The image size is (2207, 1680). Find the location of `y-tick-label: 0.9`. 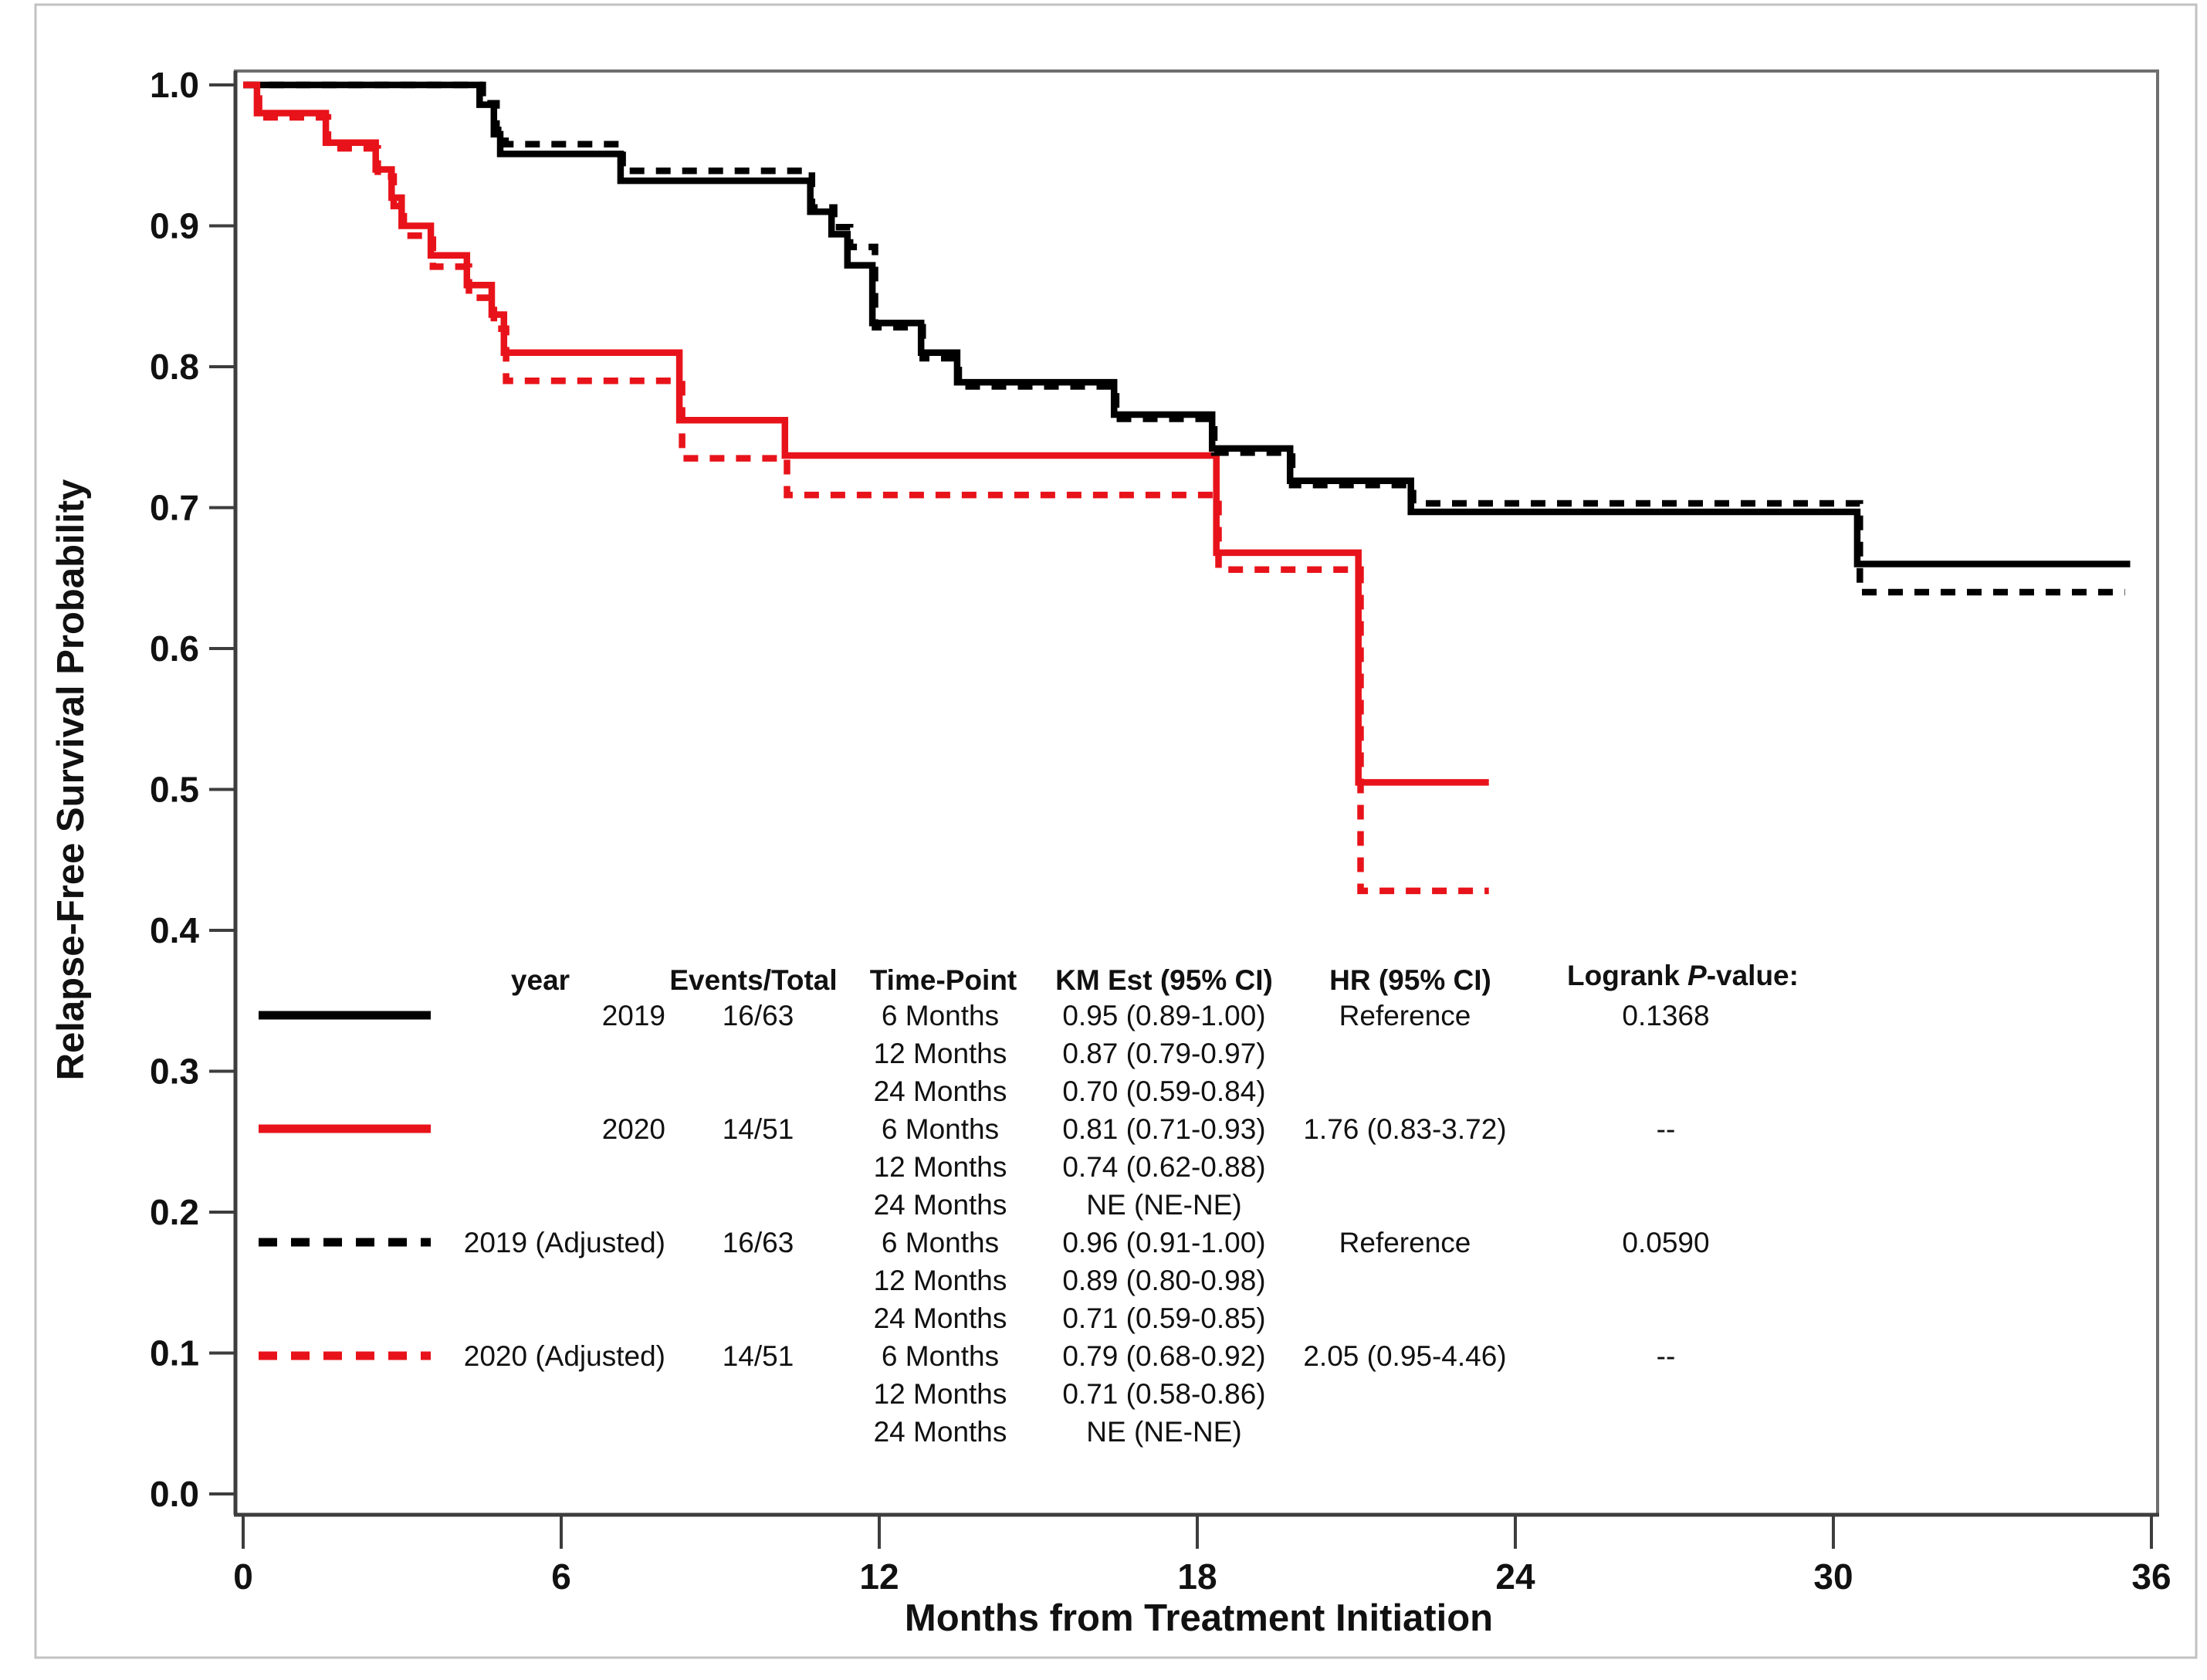

y-tick-label: 0.9 is located at coordinates (175, 226).